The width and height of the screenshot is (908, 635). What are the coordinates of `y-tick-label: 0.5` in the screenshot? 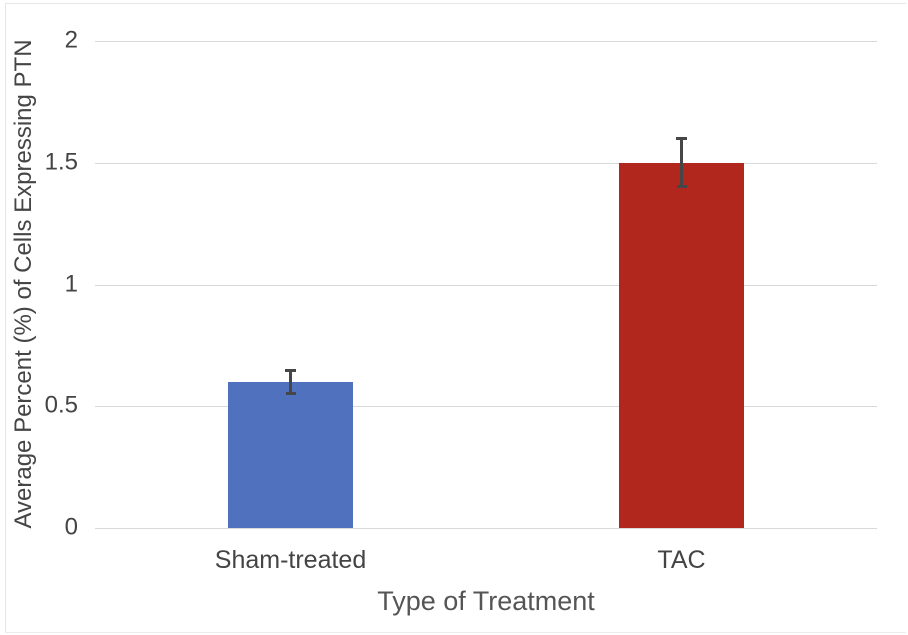 It's located at (61, 405).